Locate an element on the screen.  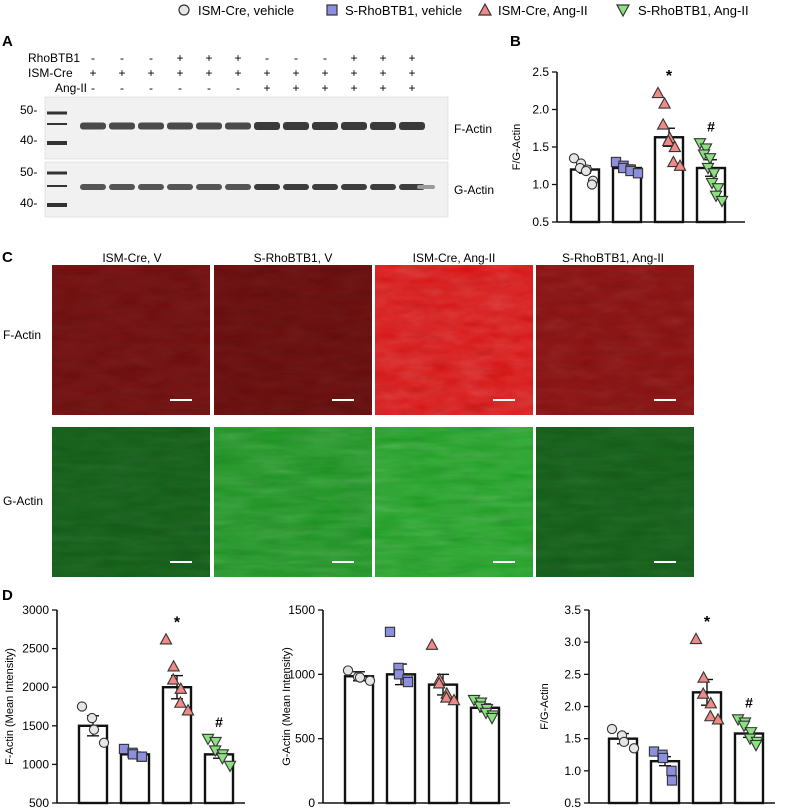
legend-item-s-rhobtb1-ang-ii: S-RhoBTB1, Ang-II is located at coordinates (682, 10).